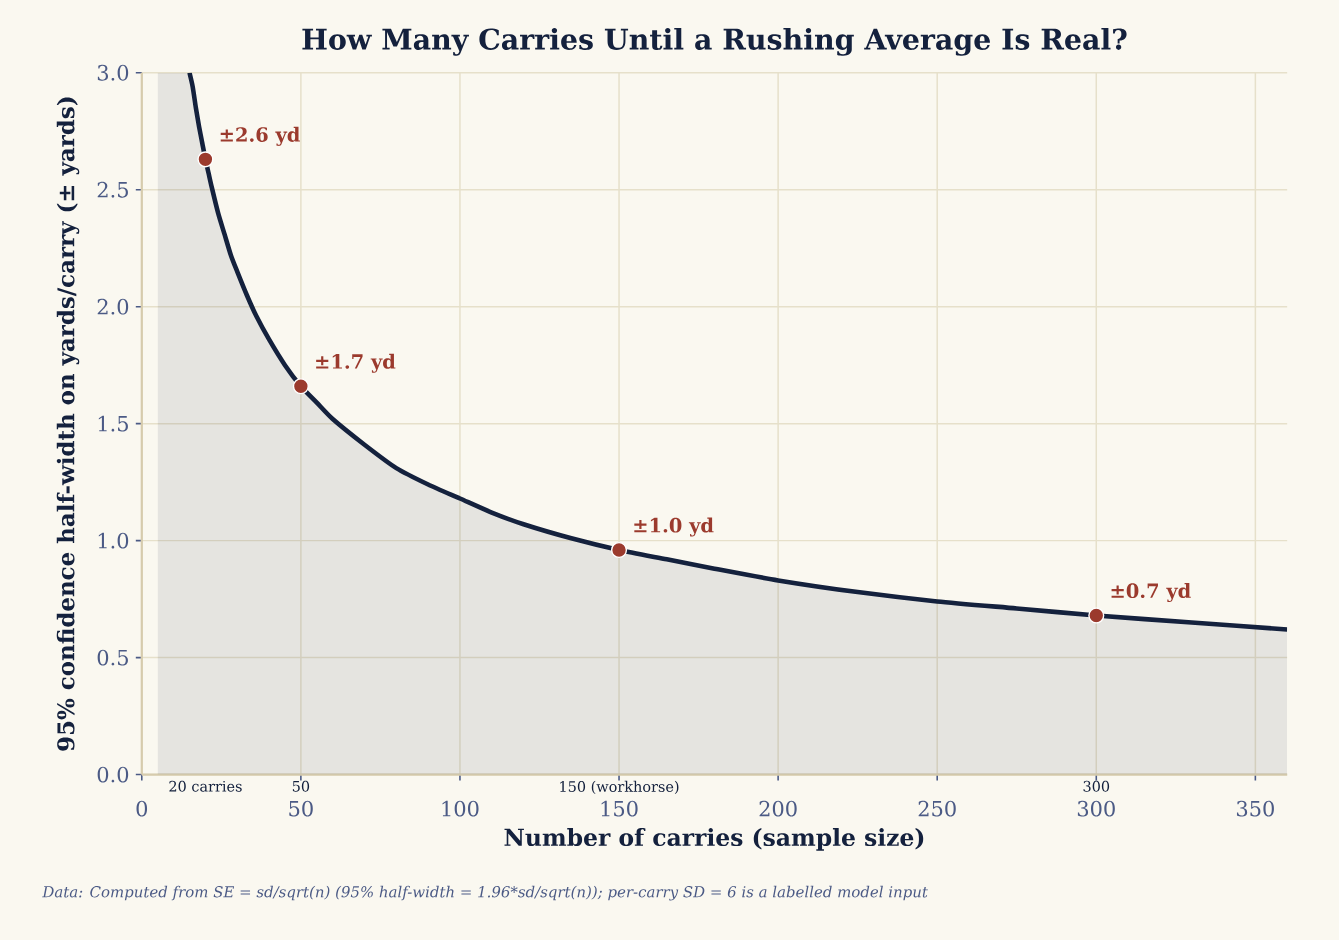 This screenshot has width=1339, height=940. What do you see at coordinates (68, 424) in the screenshot?
I see `y-axis-title: 95% confidence half-width on yards/carry (± yards)` at bounding box center [68, 424].